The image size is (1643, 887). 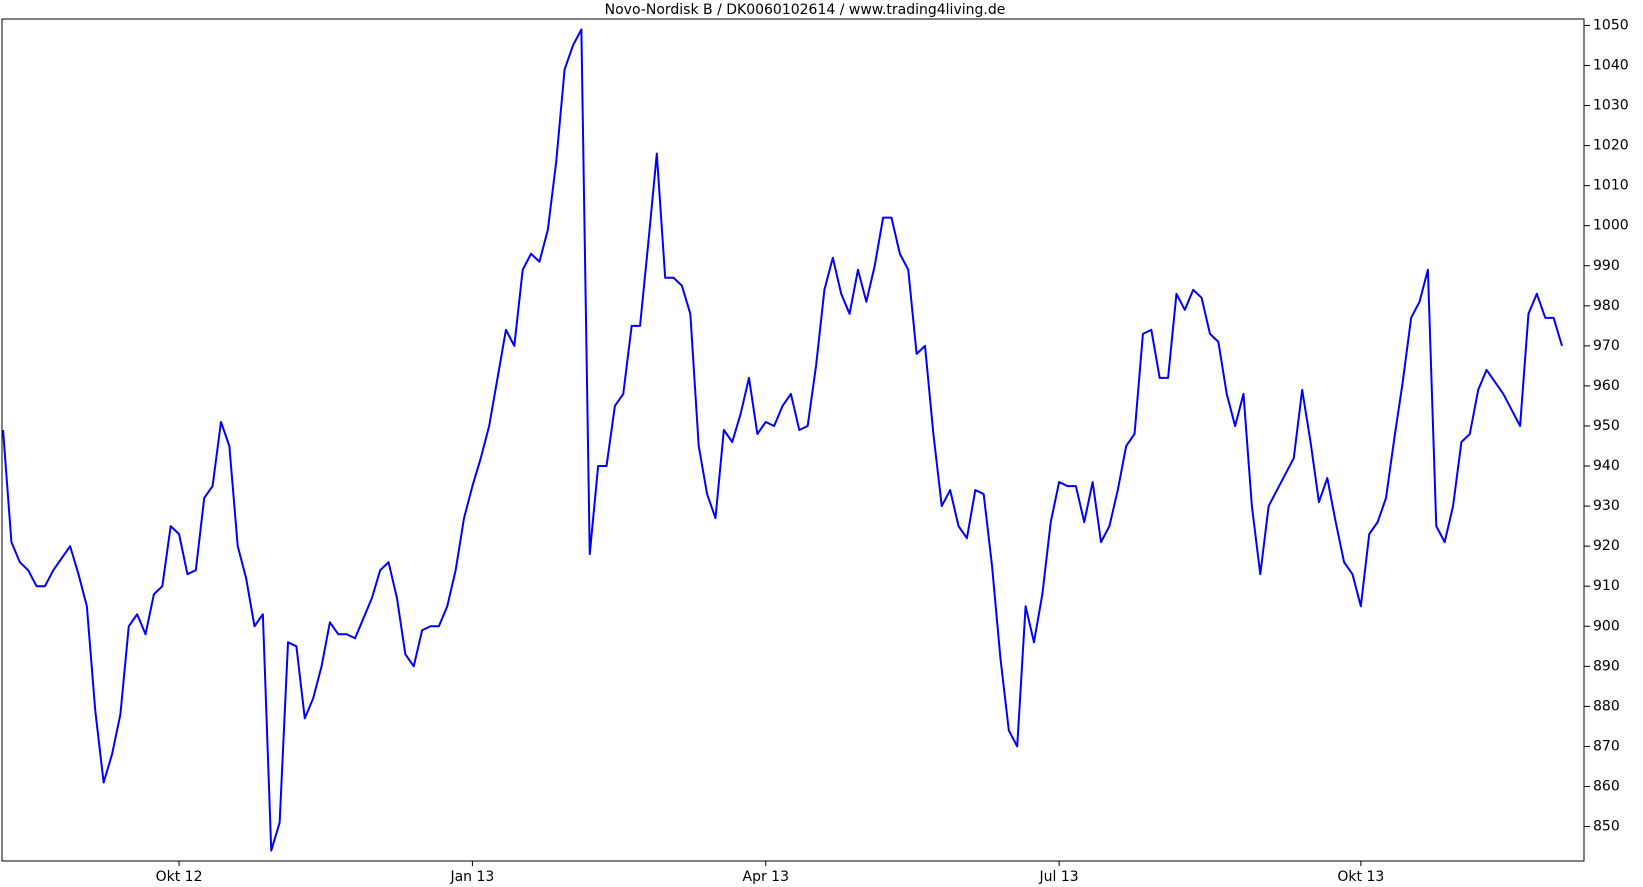 What do you see at coordinates (1360, 877) in the screenshot?
I see `x-tick-label: Okt 13` at bounding box center [1360, 877].